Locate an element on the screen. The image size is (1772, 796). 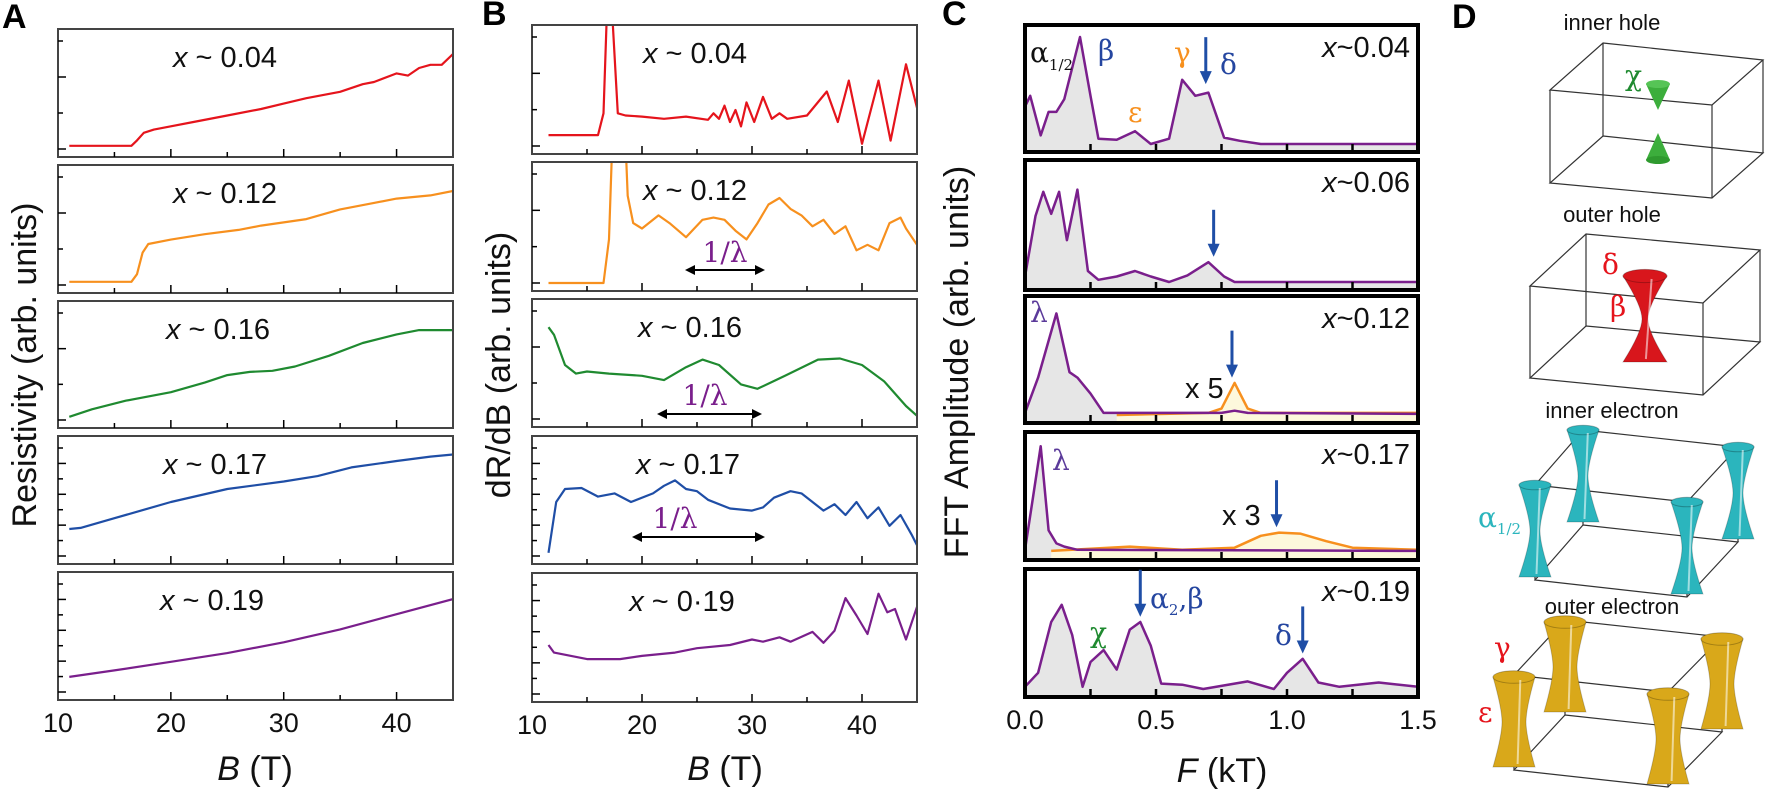
fermi-box-outer-hole is located at coordinates (1645, 314).